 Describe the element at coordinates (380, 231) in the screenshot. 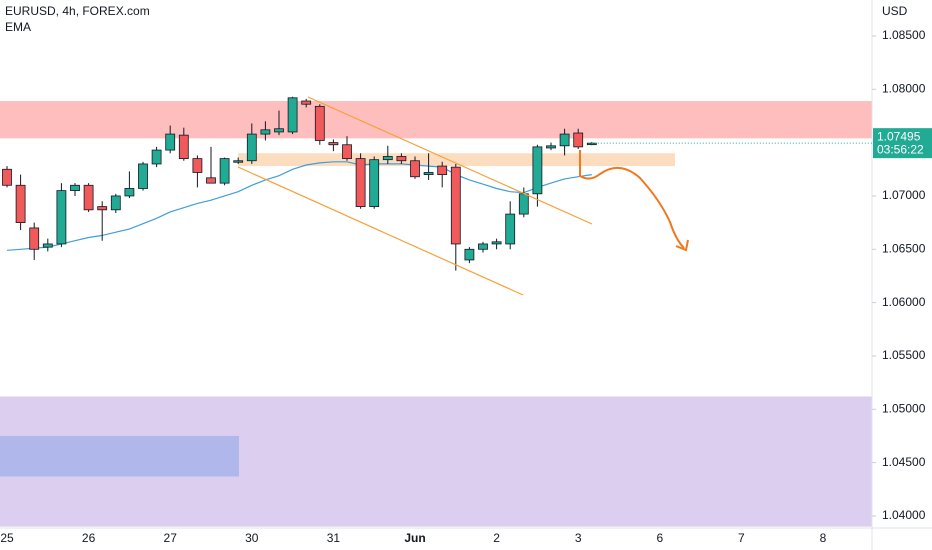

I see `channel-lower` at that location.